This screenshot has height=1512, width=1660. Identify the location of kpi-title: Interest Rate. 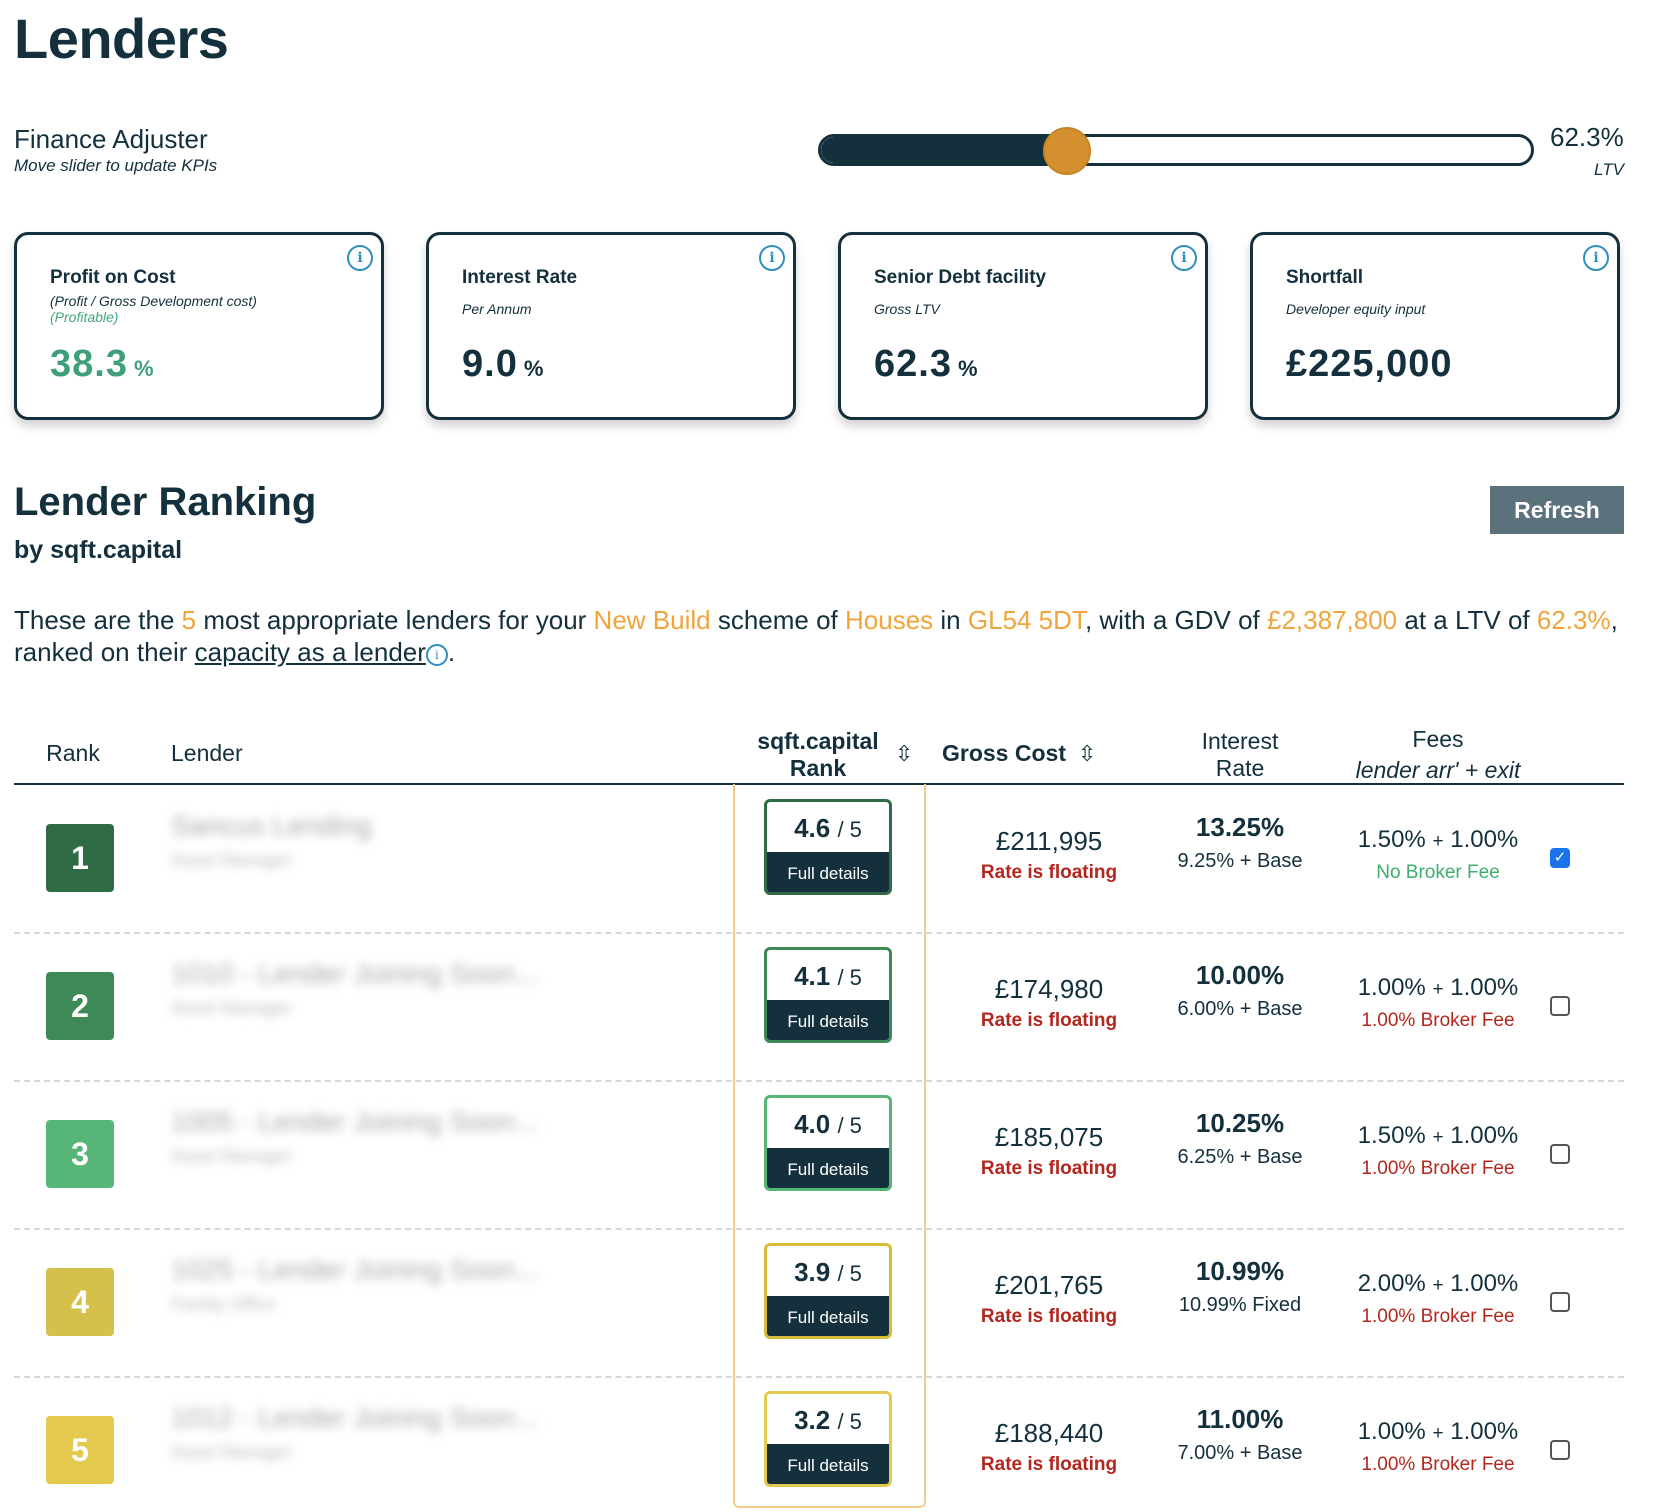
(520, 277).